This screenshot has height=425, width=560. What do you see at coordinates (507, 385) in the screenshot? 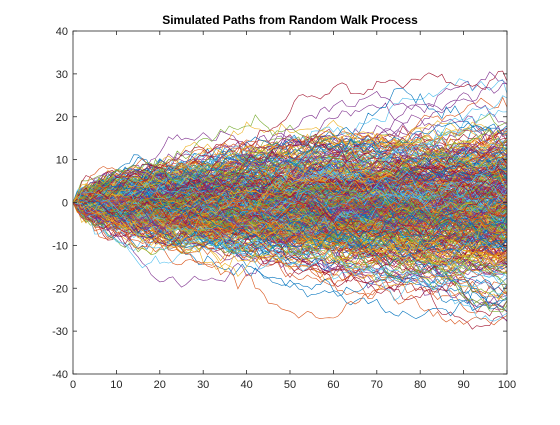
I see `x-tick-label: 100` at bounding box center [507, 385].